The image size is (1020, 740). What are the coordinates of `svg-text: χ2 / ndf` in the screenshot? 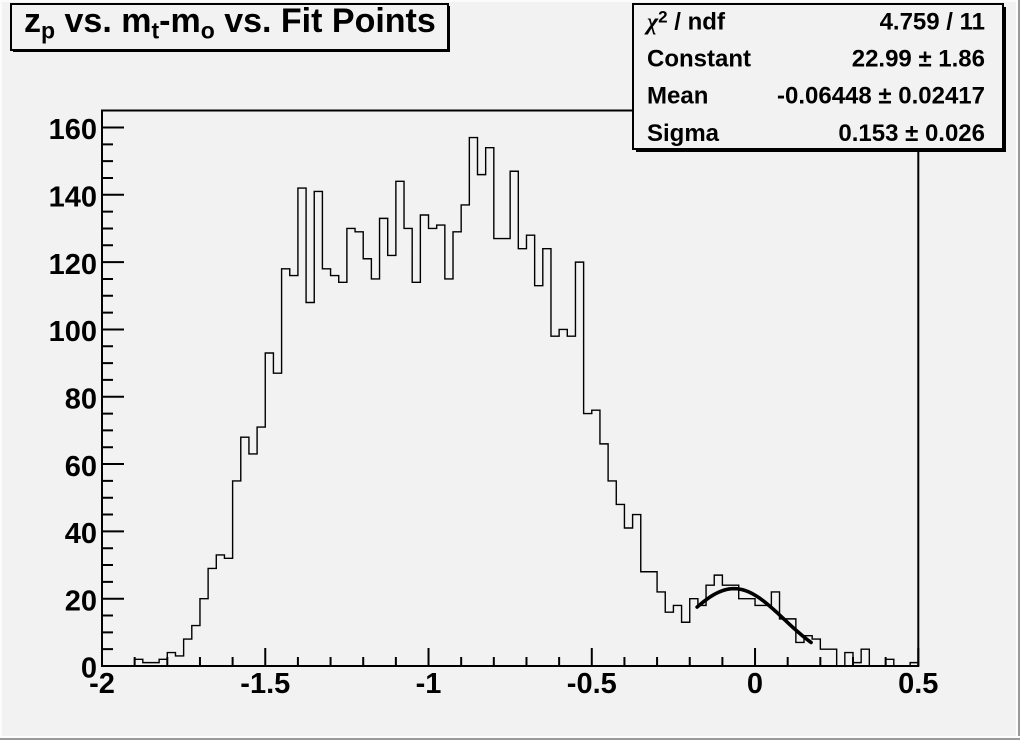 It's located at (685, 22).